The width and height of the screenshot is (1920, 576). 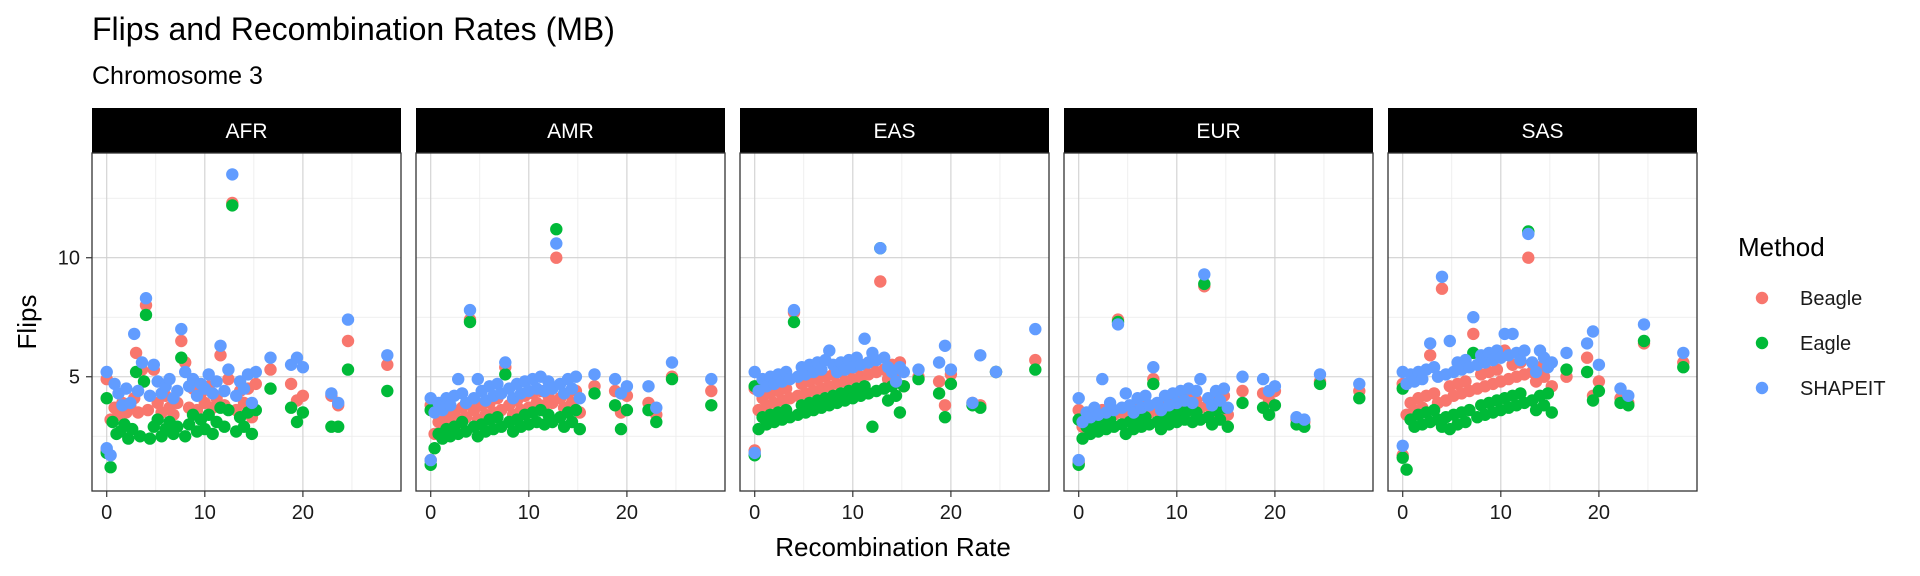 What do you see at coordinates (27, 322) in the screenshot?
I see `y-axis-title: Flips` at bounding box center [27, 322].